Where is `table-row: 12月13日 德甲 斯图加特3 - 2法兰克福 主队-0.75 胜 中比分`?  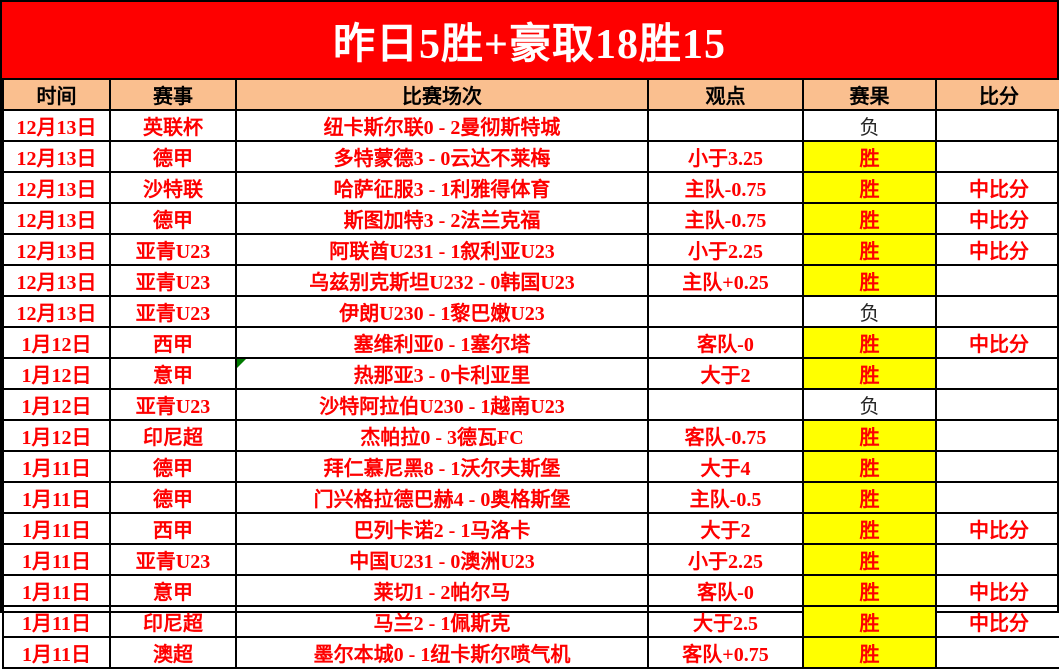 table-row: 12月13日 德甲 斯图加特3 - 2法兰克福 主队-0.75 胜 中比分 is located at coordinates (530, 218).